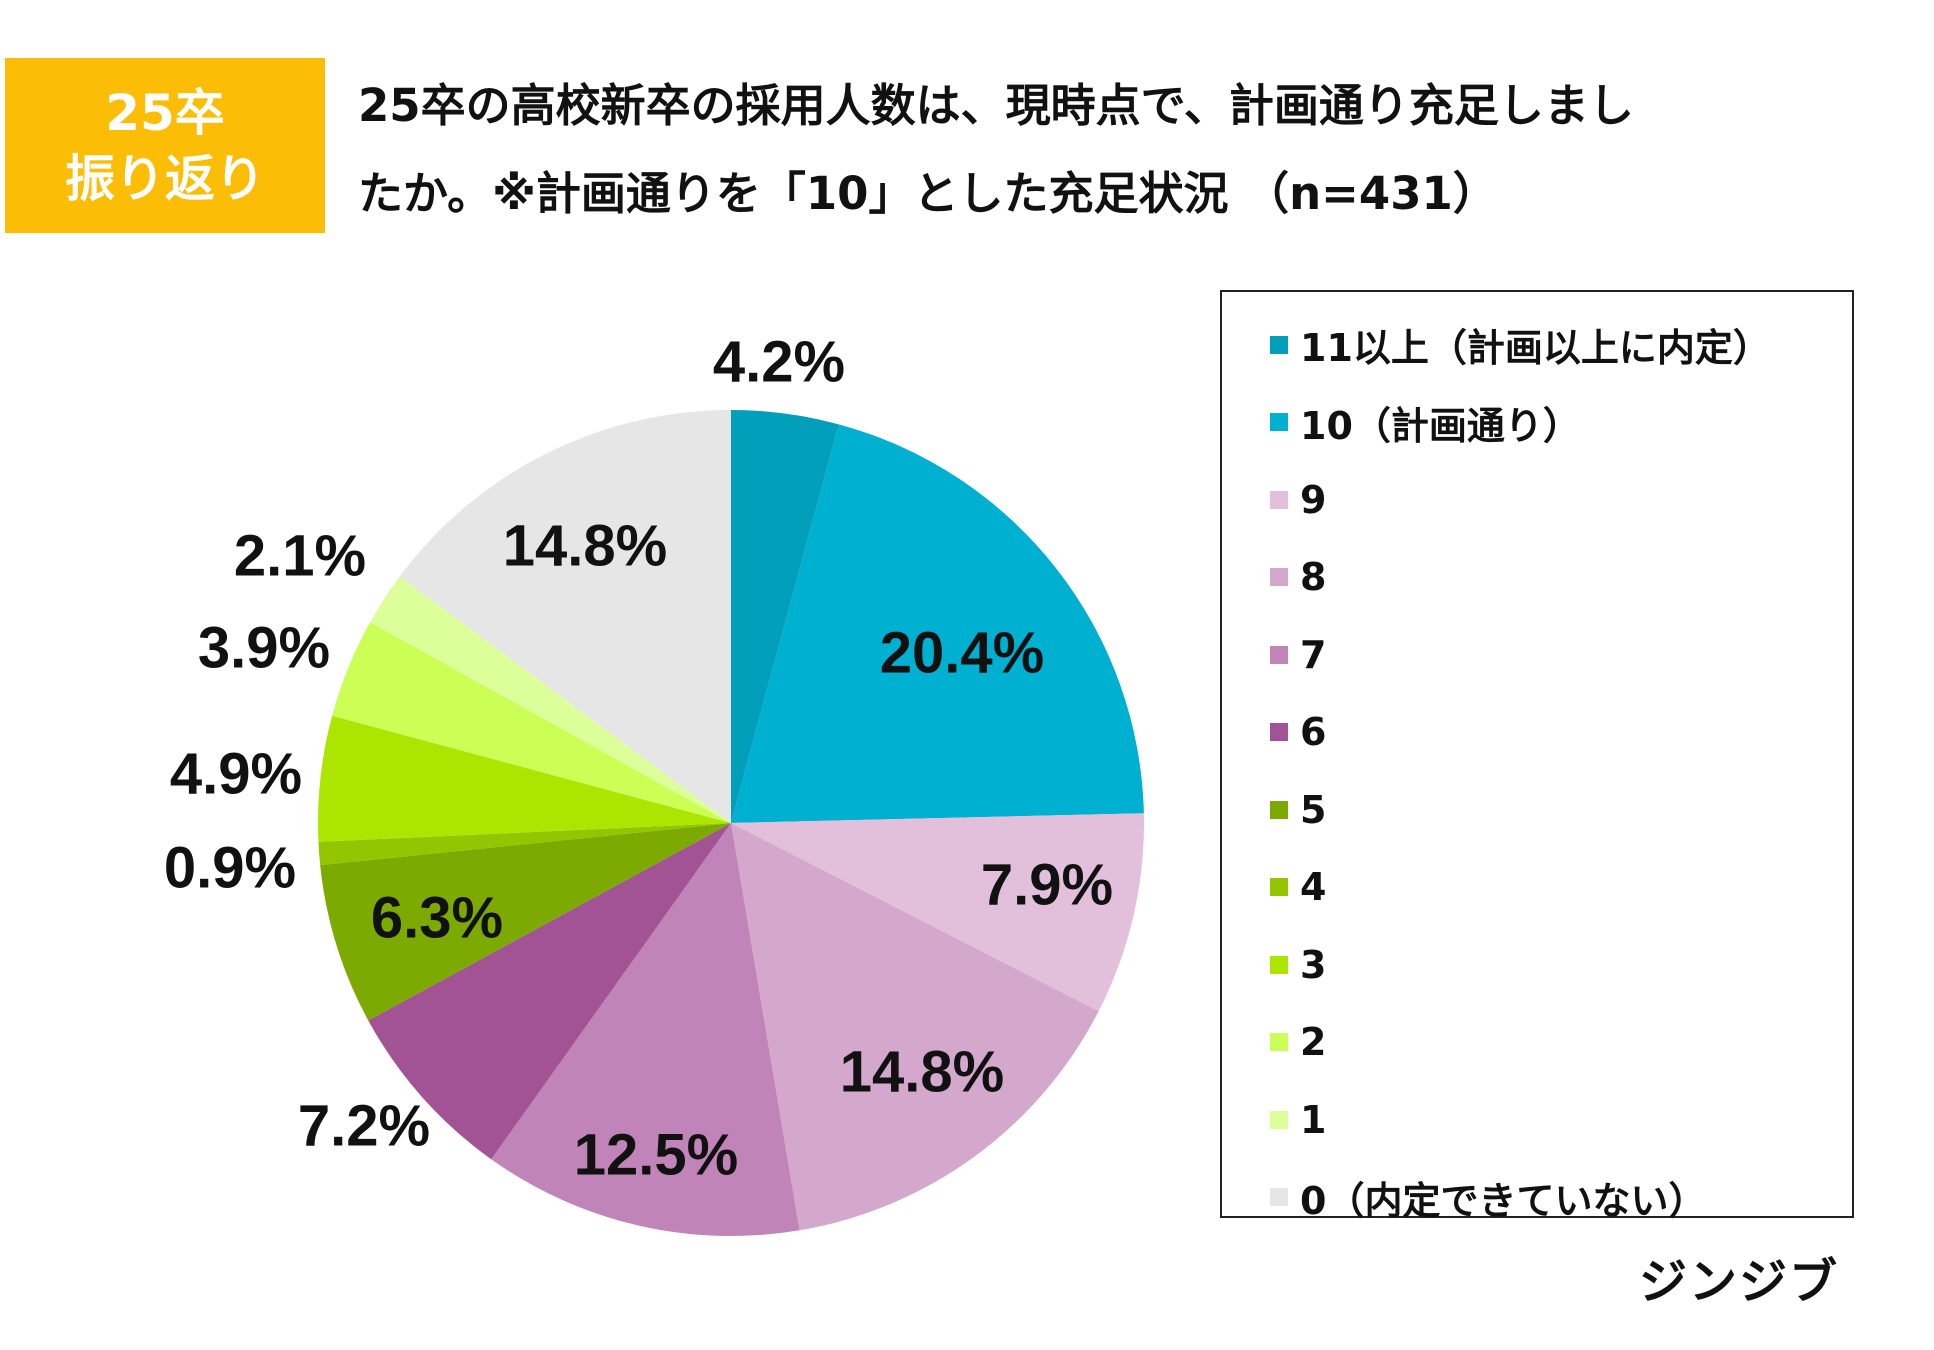 The image size is (1934, 1350). I want to click on legend-item-11: 1, so click(1561, 1120).